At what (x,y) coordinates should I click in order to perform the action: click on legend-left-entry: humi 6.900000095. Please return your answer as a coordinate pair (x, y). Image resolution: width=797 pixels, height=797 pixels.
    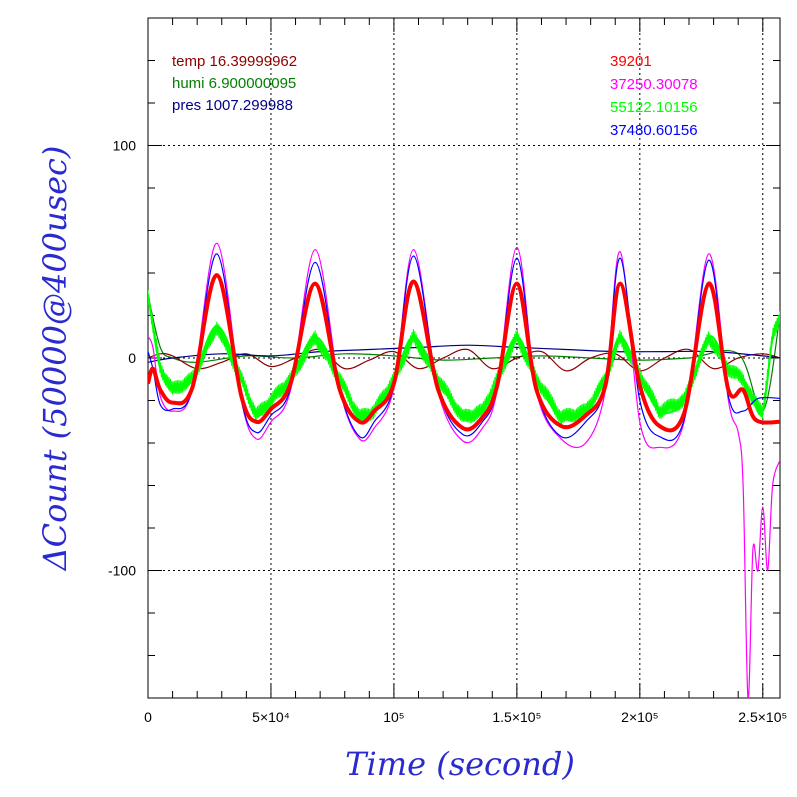
    Looking at the image, I should click on (234, 83).